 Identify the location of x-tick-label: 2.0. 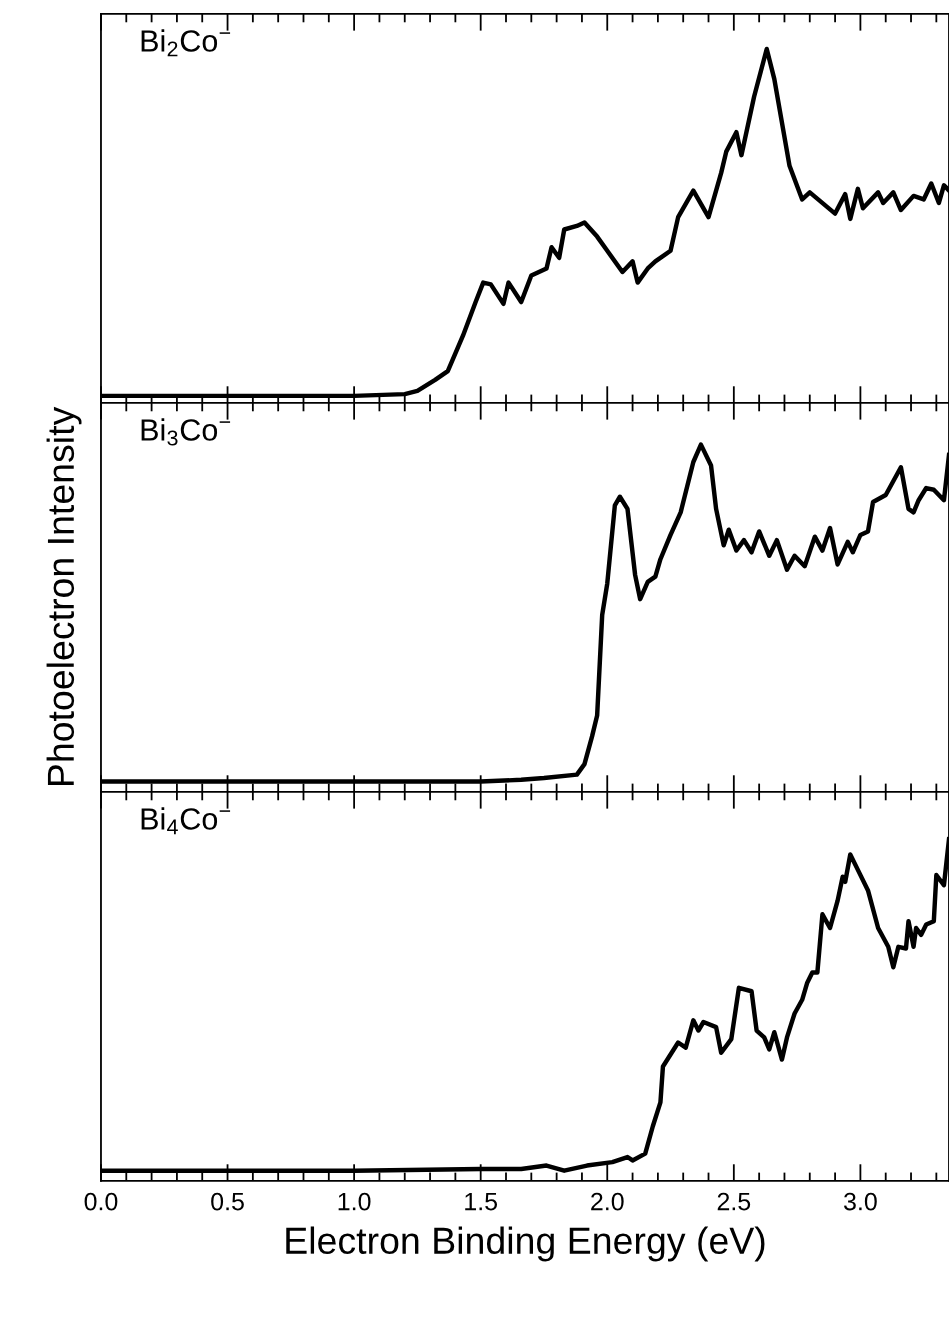
(607, 1201).